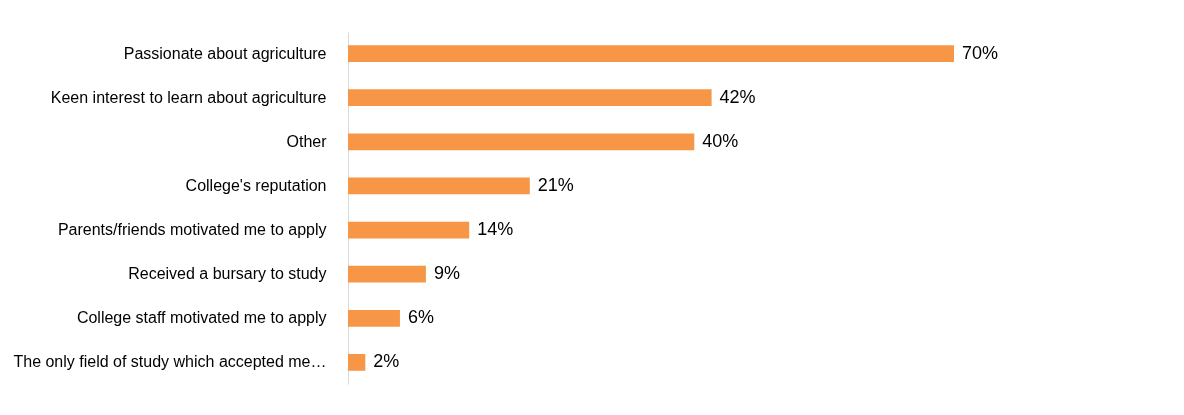 Image resolution: width=1184 pixels, height=415 pixels. Describe the element at coordinates (737, 96) in the screenshot. I see `data-label: 42%` at that location.